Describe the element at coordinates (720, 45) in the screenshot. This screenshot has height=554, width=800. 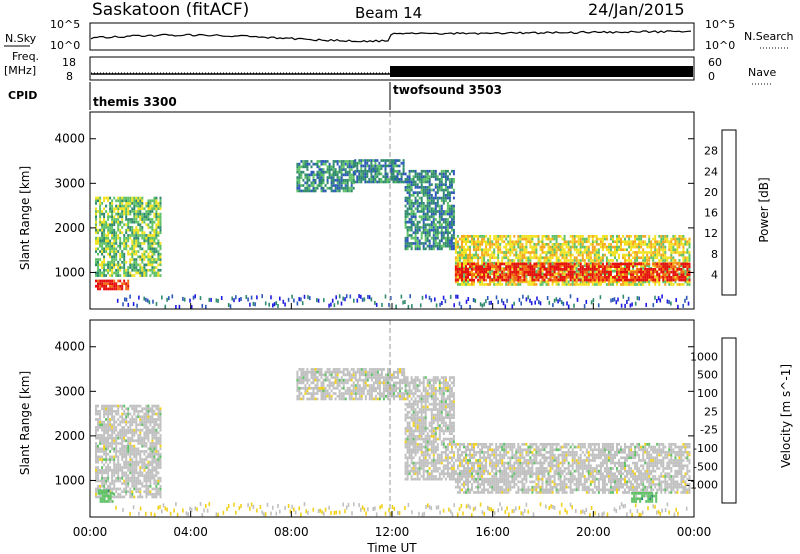
I see `noise-right-tick-bottom: 10^0` at that location.